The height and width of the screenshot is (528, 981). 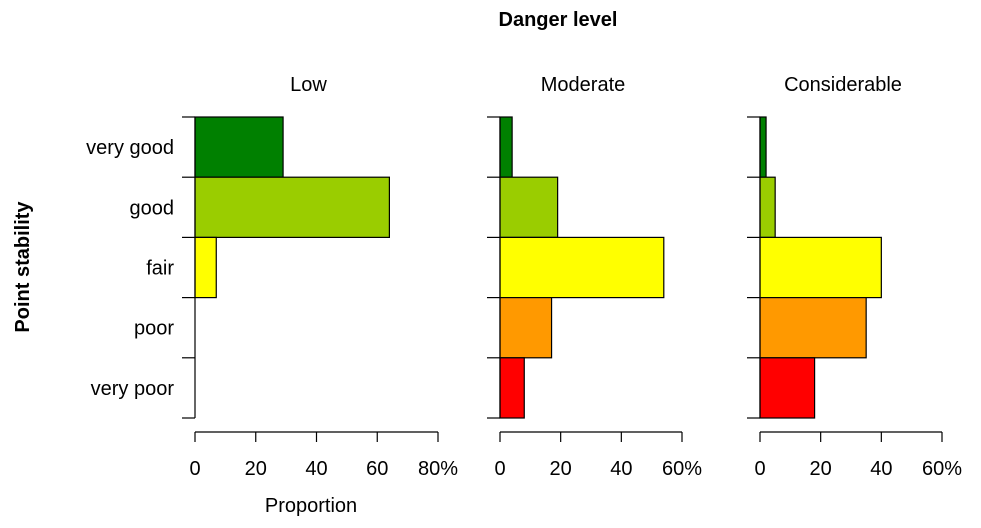 What do you see at coordinates (152, 208) in the screenshot?
I see `category-label-good: good` at bounding box center [152, 208].